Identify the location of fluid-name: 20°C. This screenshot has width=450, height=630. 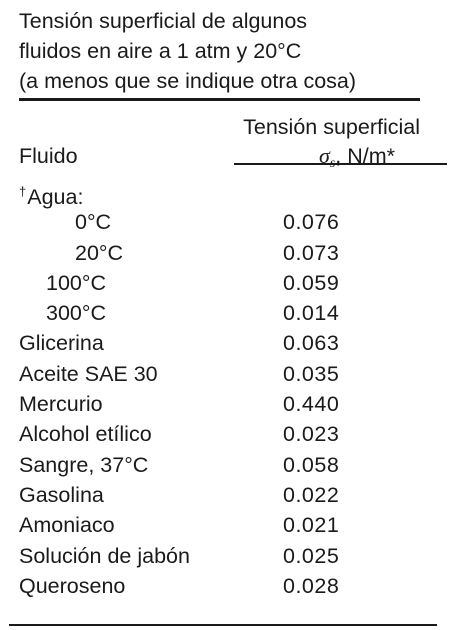
(99, 253).